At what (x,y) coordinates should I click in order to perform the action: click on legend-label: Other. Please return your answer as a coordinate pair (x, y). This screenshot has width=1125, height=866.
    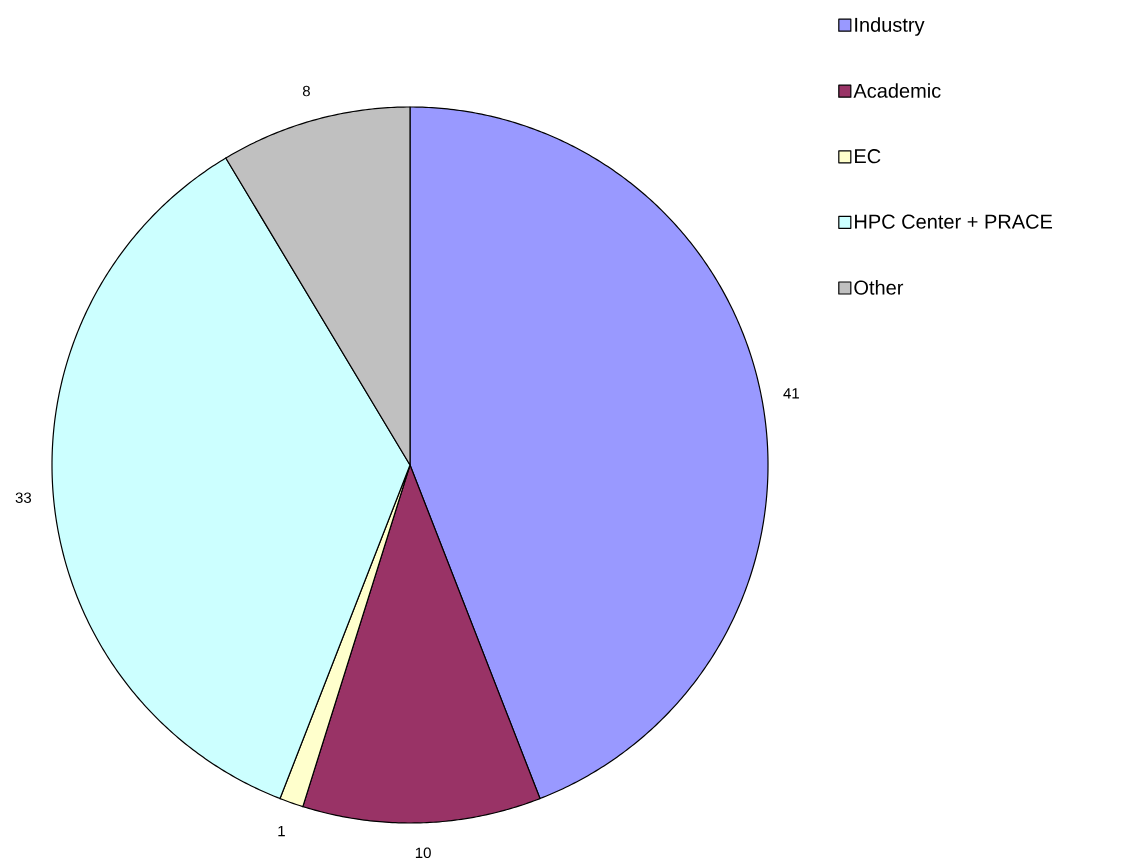
    Looking at the image, I should click on (879, 287).